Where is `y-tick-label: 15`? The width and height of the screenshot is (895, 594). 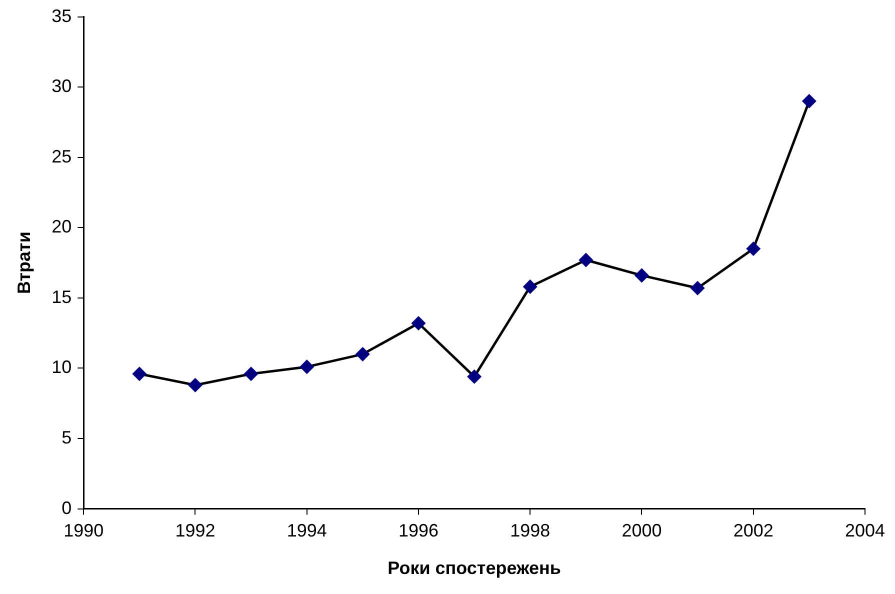
y-tick-label: 15 is located at coordinates (62, 296).